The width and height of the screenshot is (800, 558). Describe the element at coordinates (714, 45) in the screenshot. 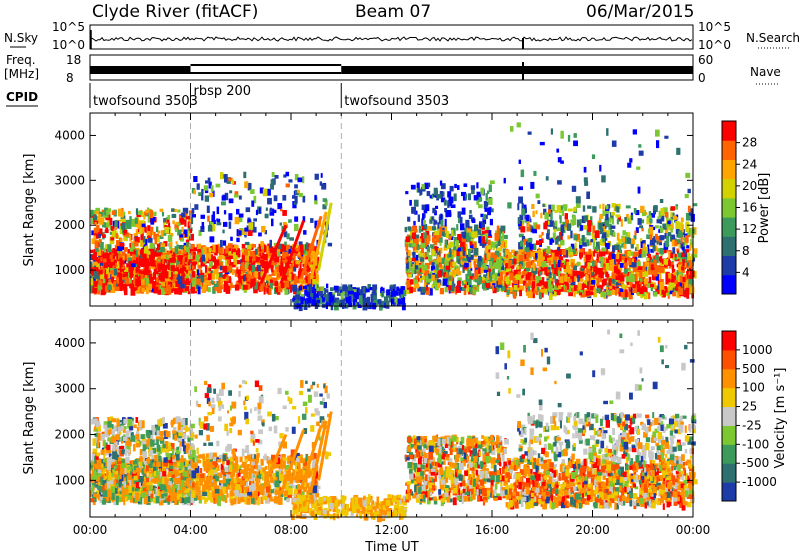

I see `nsearch-tick-bottom: 10^0` at that location.